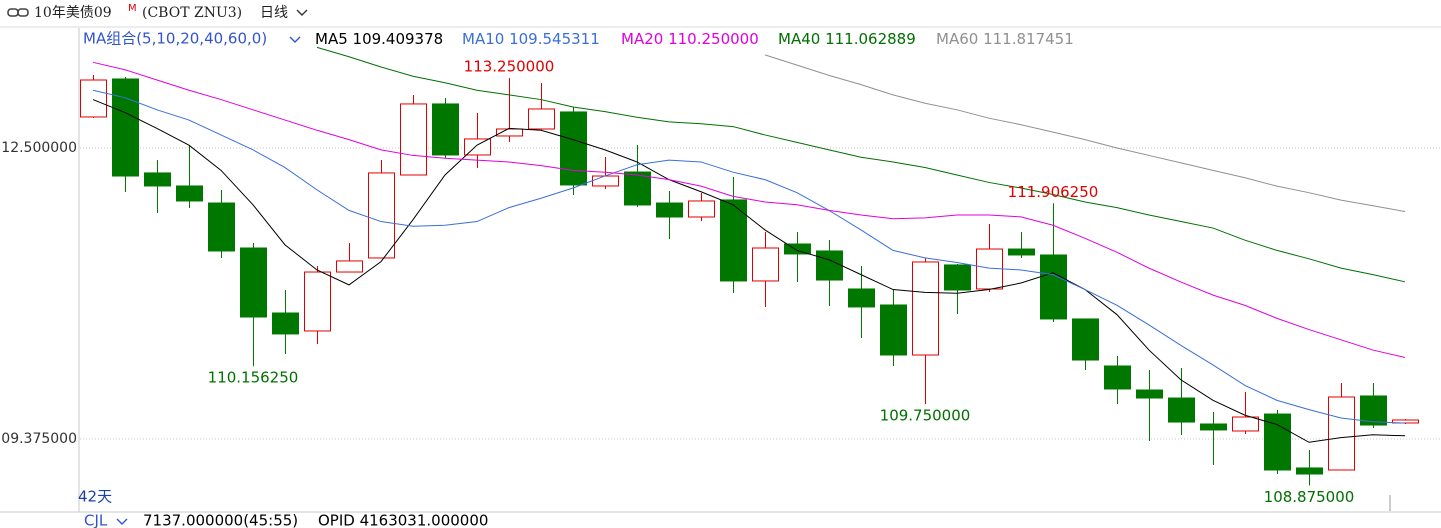  What do you see at coordinates (220, 520) in the screenshot?
I see `volume-readout: 7137.000000(45:55)` at bounding box center [220, 520].